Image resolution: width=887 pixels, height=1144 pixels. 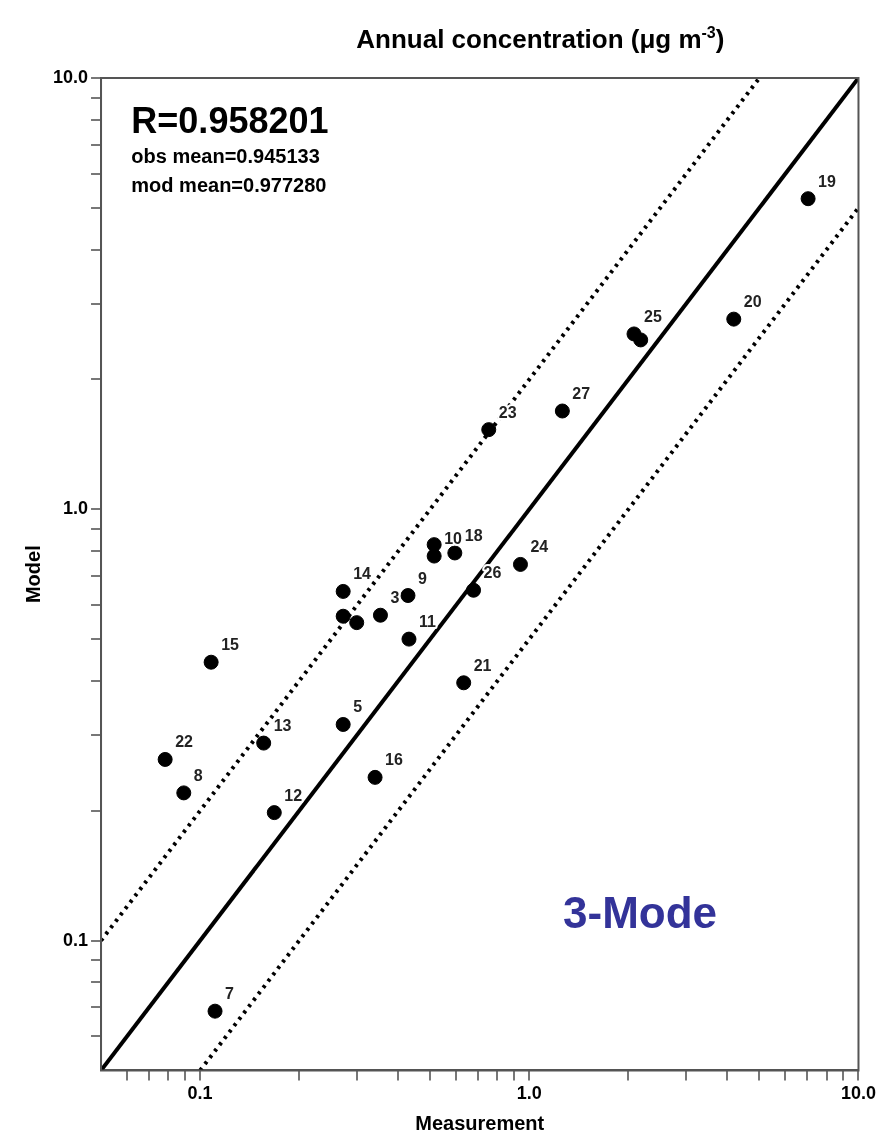 I want to click on annotation: 21, so click(x=482, y=665).